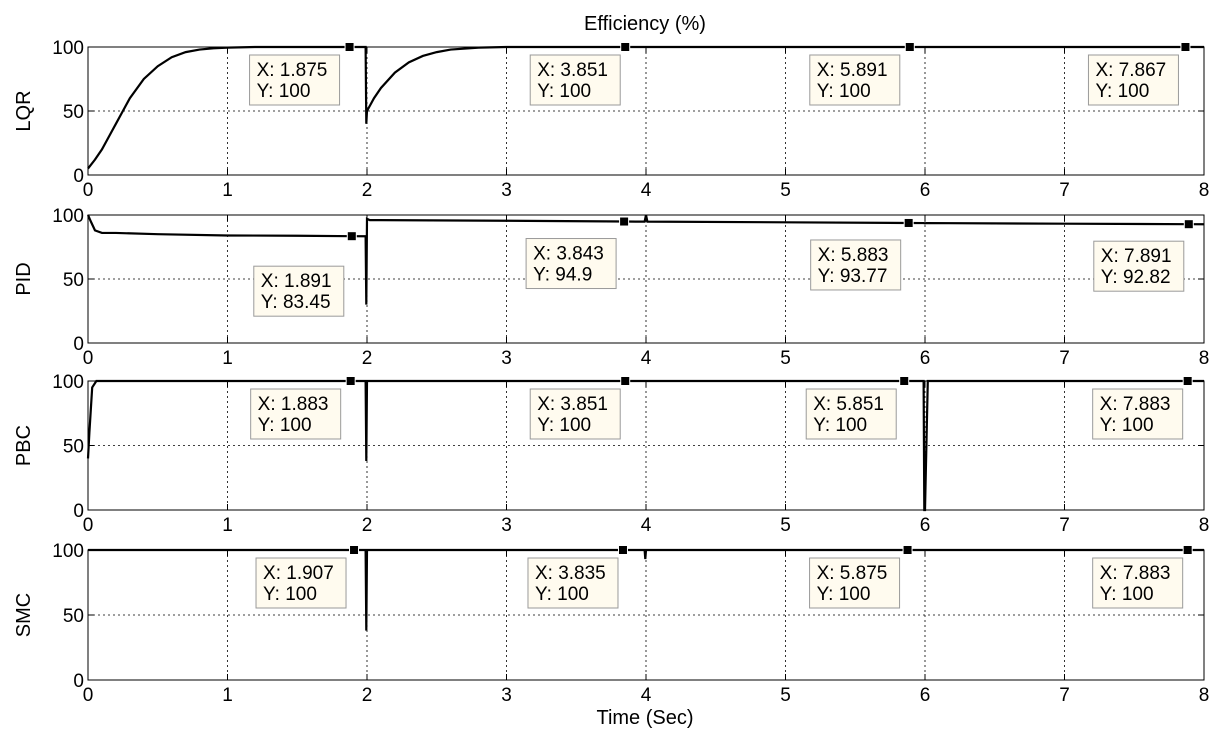 The image size is (1214, 731). I want to click on datatip-x-label: X: 5.851, so click(848, 404).